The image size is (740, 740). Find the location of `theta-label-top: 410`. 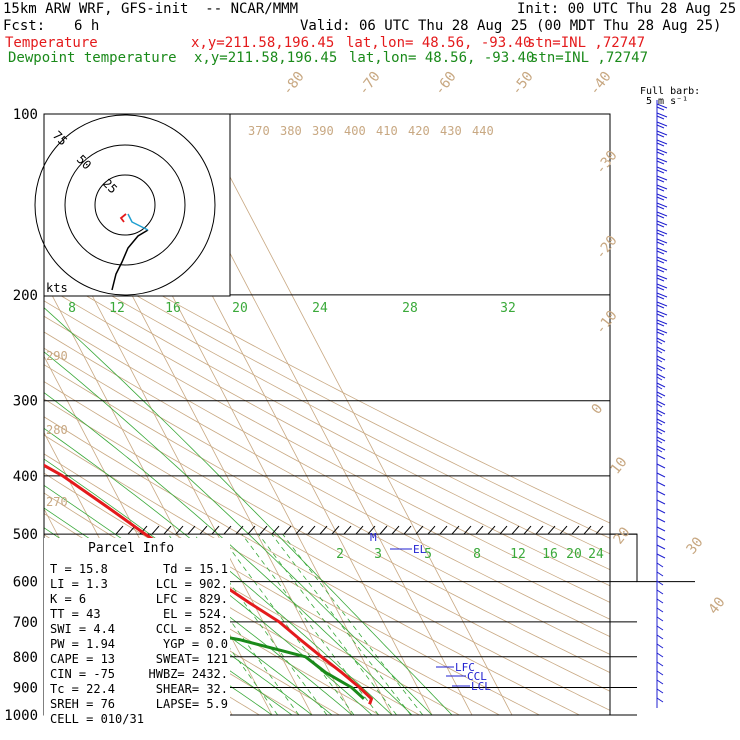

theta-label-top: 410 is located at coordinates (387, 131).